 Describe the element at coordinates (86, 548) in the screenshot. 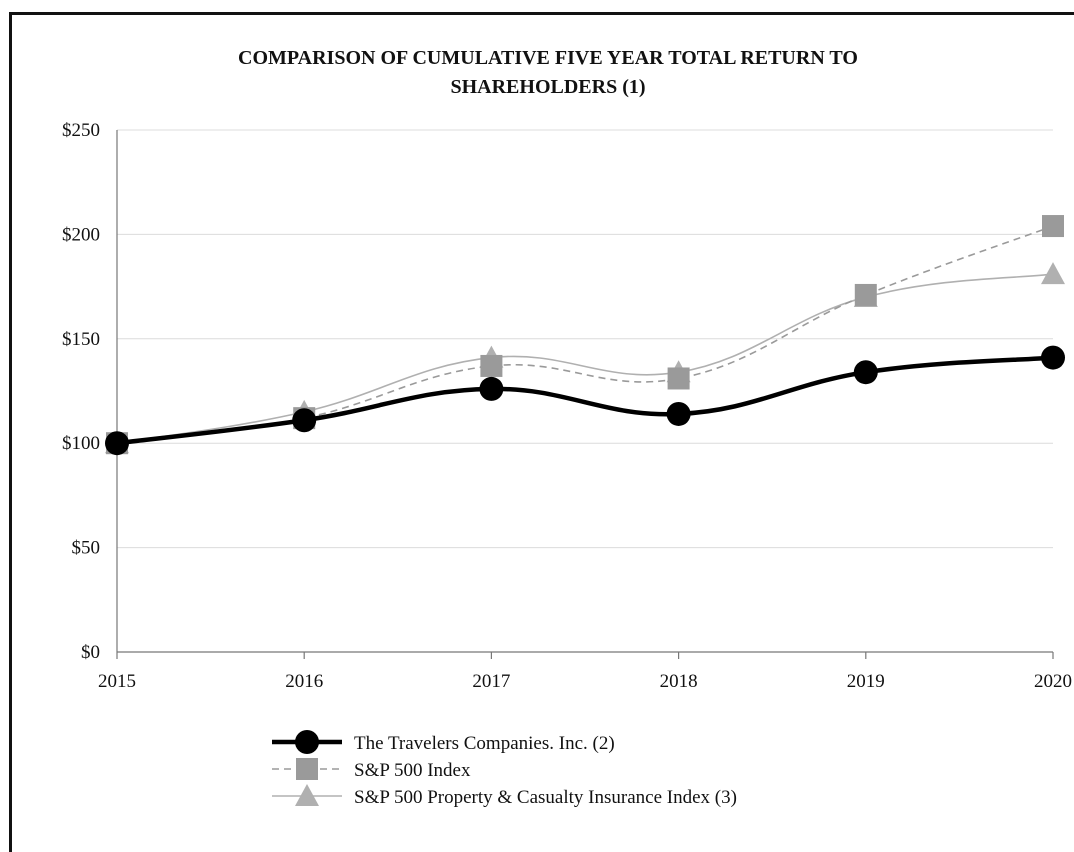

I see `y-tick-label: $50` at that location.